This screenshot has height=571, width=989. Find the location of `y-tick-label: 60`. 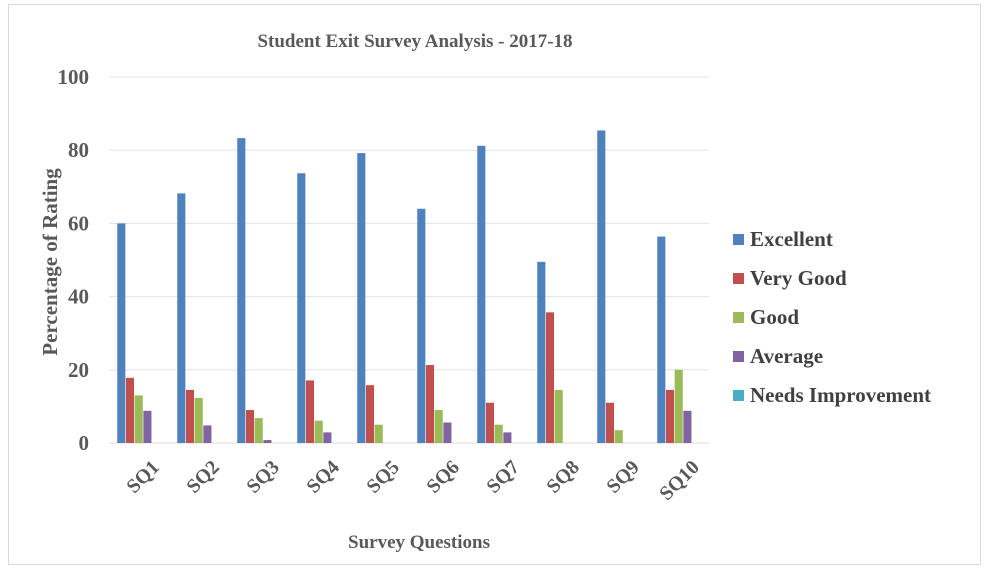

y-tick-label: 60 is located at coordinates (78, 223).